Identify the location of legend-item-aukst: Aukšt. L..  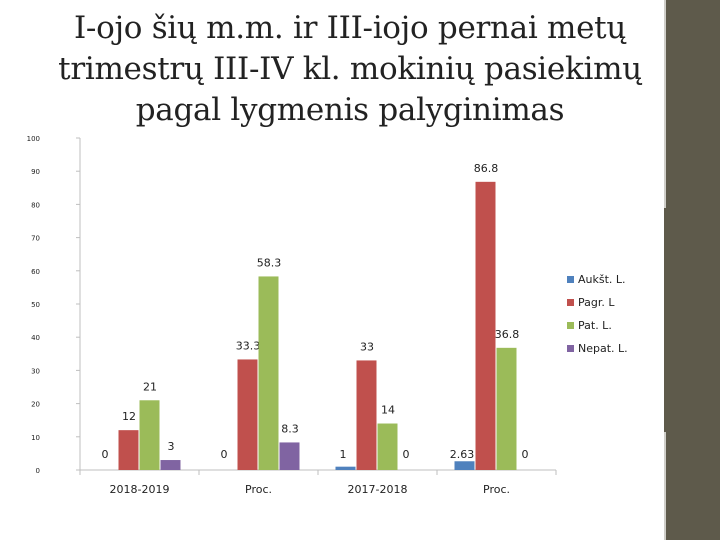
(610, 283).